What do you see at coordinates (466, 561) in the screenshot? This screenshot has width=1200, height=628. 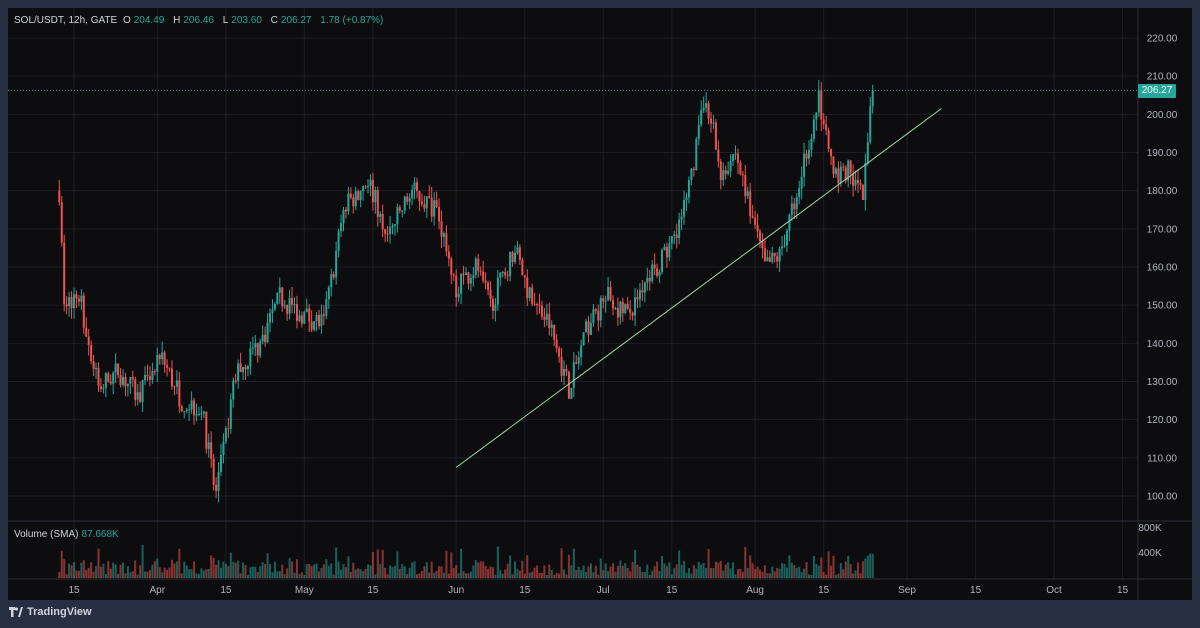 I see `volume-bars` at bounding box center [466, 561].